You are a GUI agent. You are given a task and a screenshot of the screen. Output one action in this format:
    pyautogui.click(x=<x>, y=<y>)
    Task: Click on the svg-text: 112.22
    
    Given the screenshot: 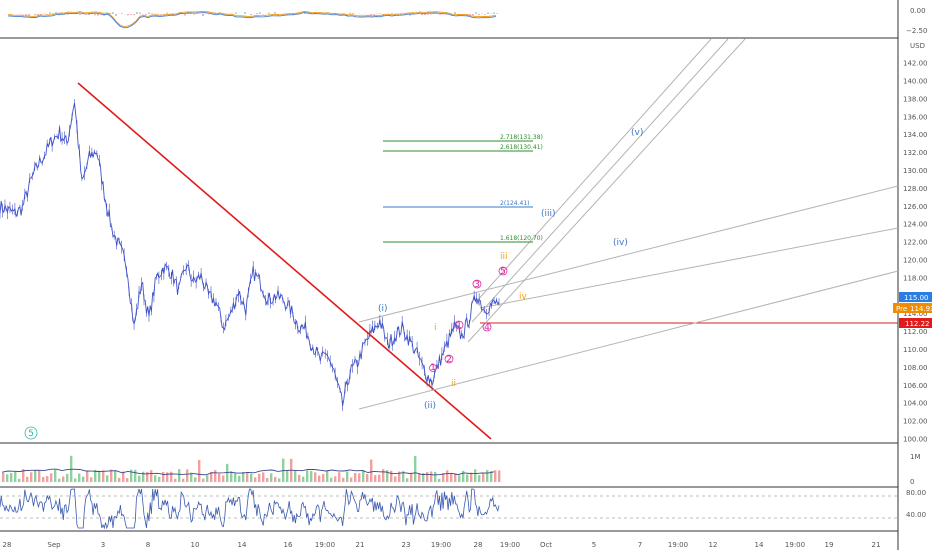 What is the action you would take?
    pyautogui.click(x=917, y=324)
    